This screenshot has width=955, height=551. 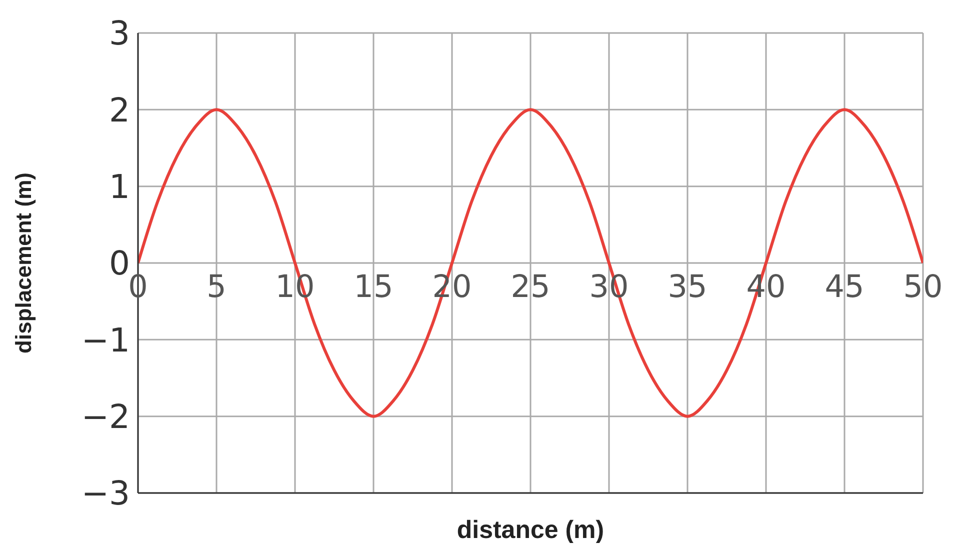 I want to click on y-tick-label: −2, so click(x=105, y=416).